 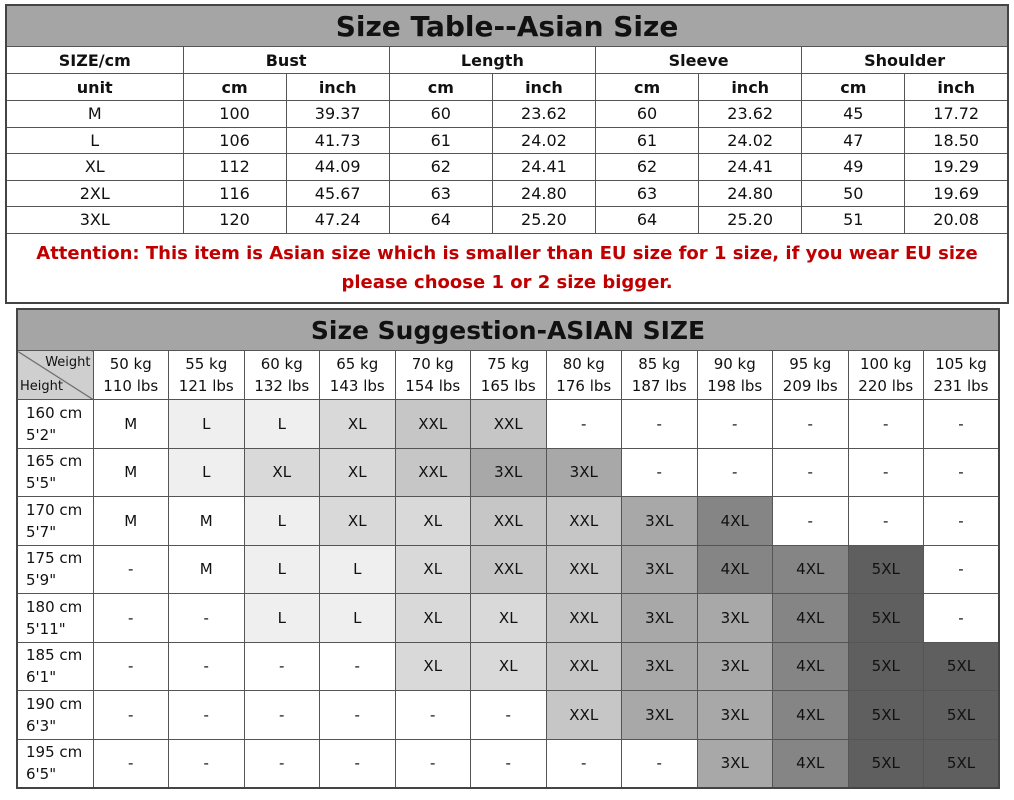 I want to click on header-cell: Sleeve, so click(x=698, y=60).